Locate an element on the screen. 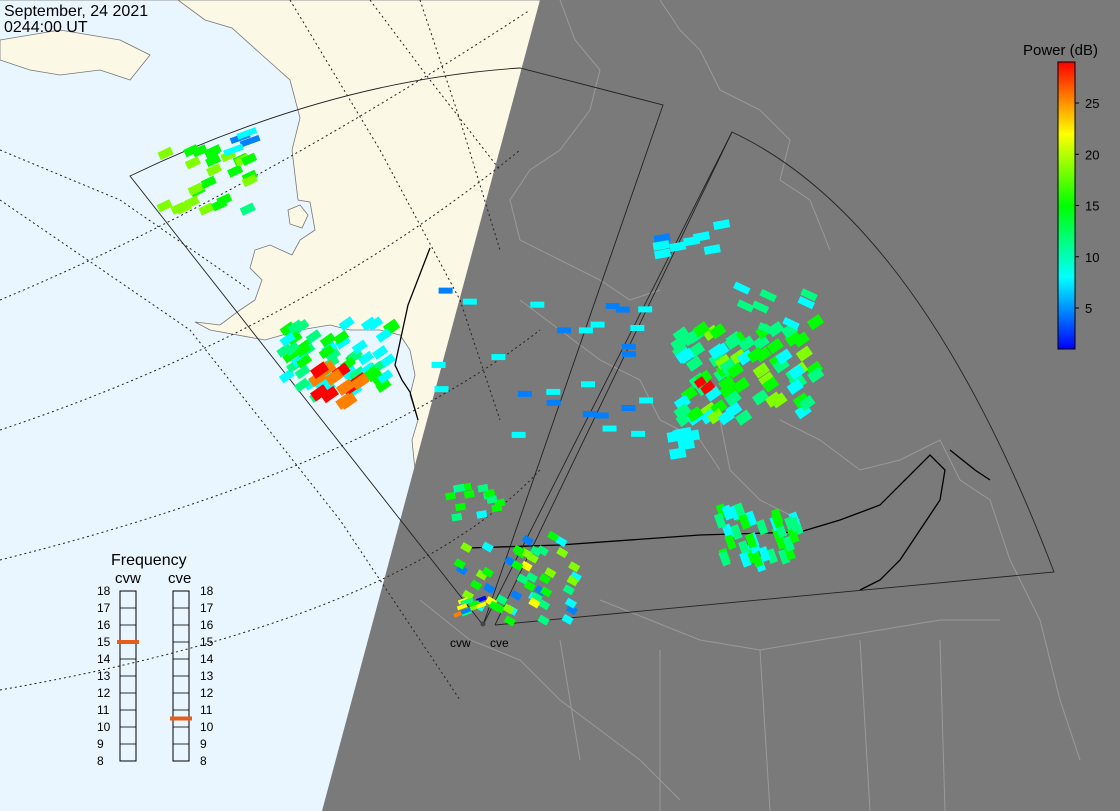  freq-tick-label: 13 is located at coordinates (207, 676).